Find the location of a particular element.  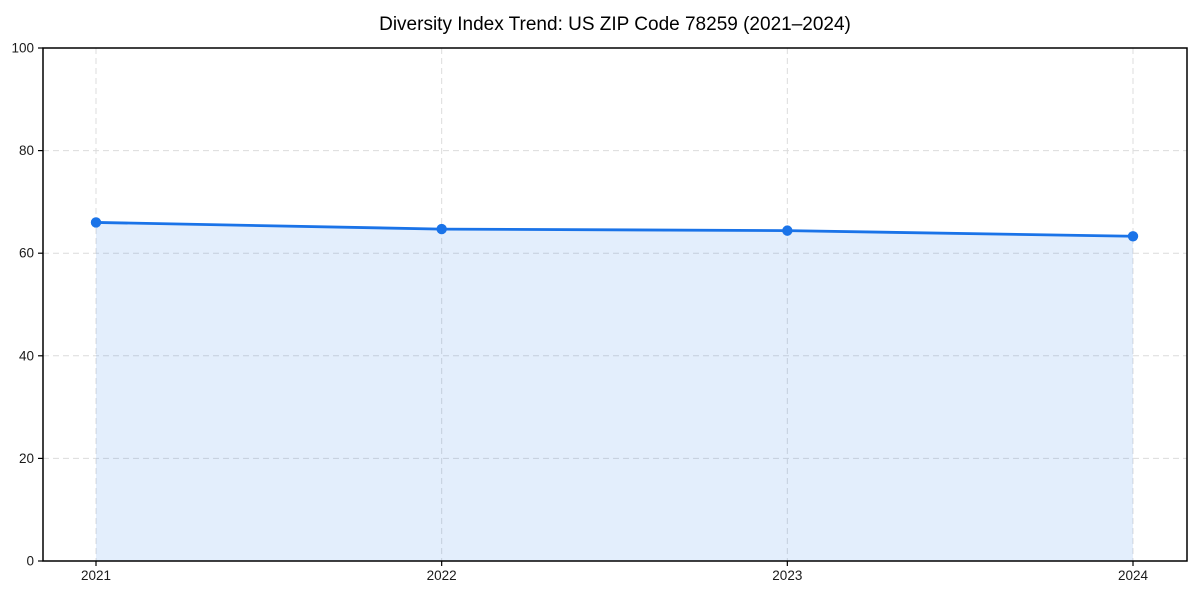

x-tick-label: 2023 is located at coordinates (787, 575).